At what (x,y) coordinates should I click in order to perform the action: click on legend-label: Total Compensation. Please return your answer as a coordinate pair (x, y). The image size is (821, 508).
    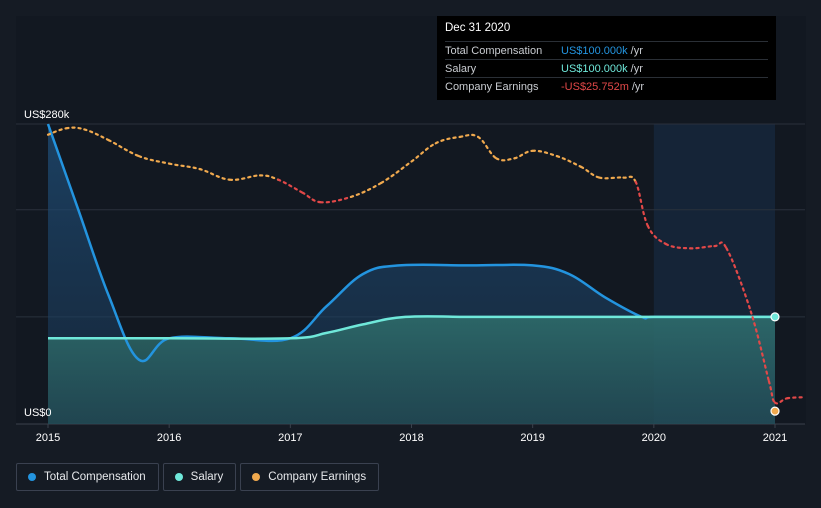
    Looking at the image, I should click on (95, 477).